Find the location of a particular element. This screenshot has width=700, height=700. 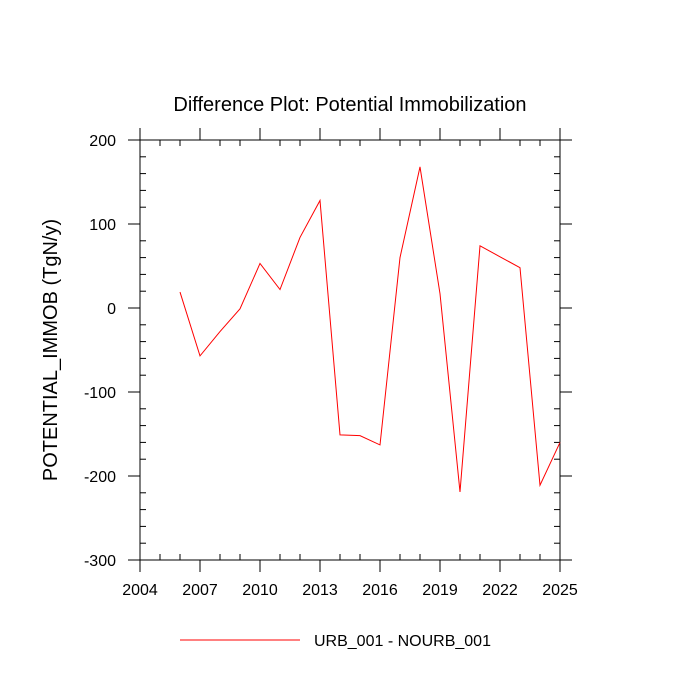

x-tick-label: 2007 is located at coordinates (200, 590).